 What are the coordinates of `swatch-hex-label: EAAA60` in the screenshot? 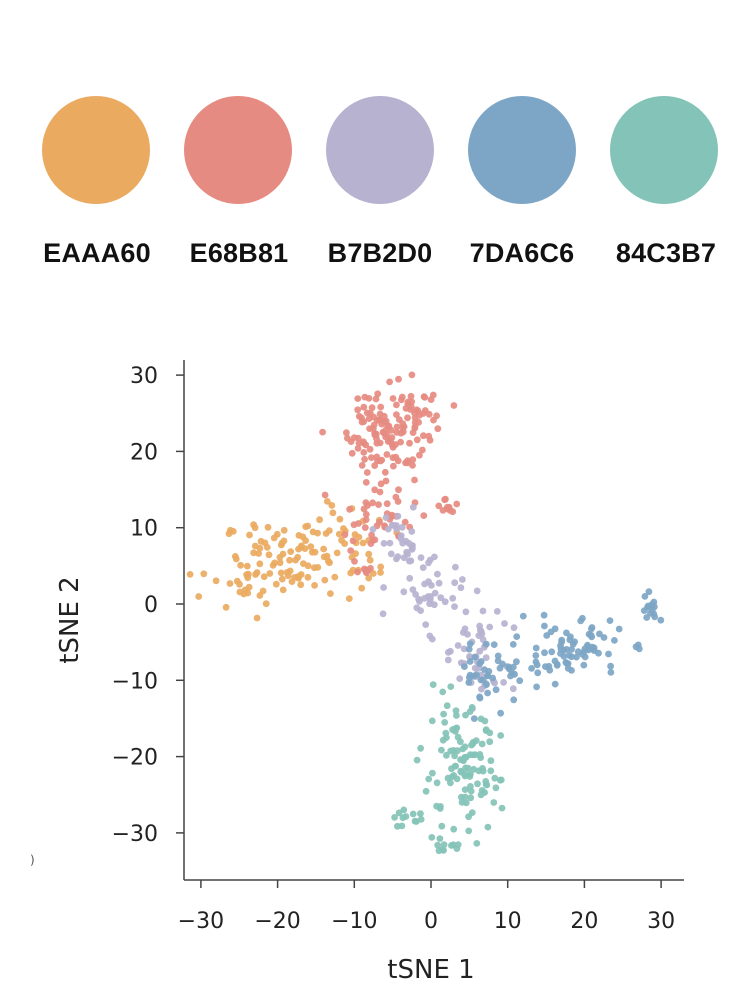 It's located at (97, 253).